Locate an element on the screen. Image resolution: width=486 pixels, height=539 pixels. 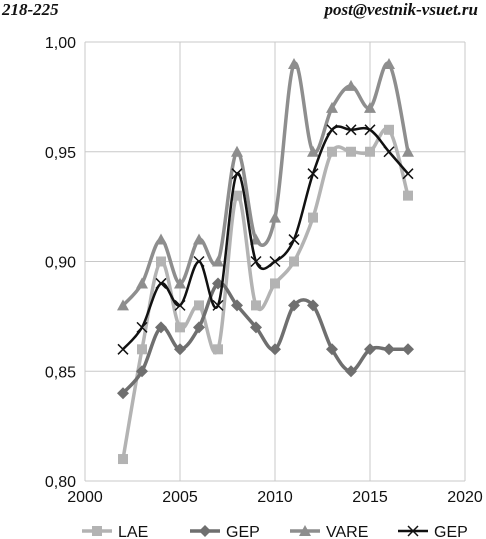
legend: LAE GEP VARE GEP is located at coordinates (275, 531).